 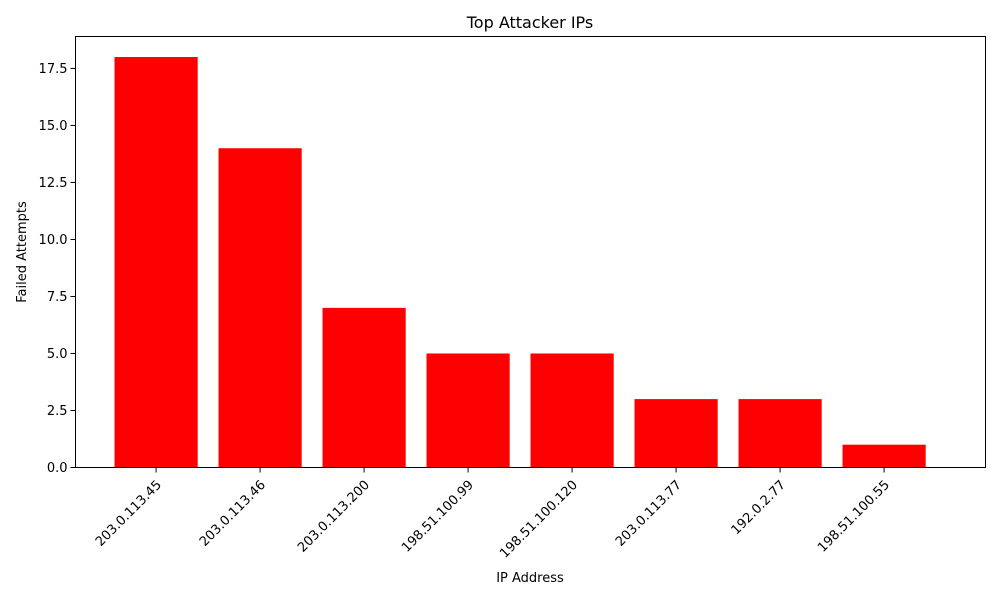 What do you see at coordinates (22, 252) in the screenshot?
I see `y-axis-title: Failed Attempts` at bounding box center [22, 252].